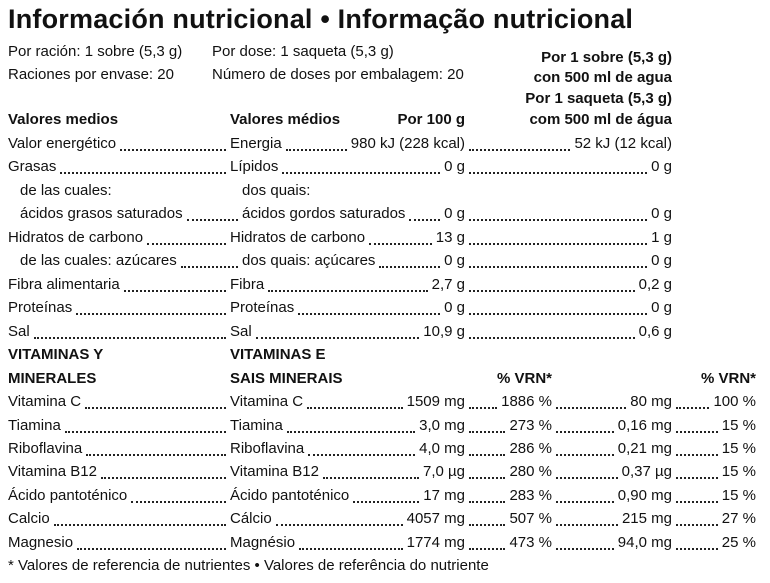 The image size is (770, 583). Describe the element at coordinates (530, 471) in the screenshot. I see `vitamin-vrn100: 280 %` at that location.